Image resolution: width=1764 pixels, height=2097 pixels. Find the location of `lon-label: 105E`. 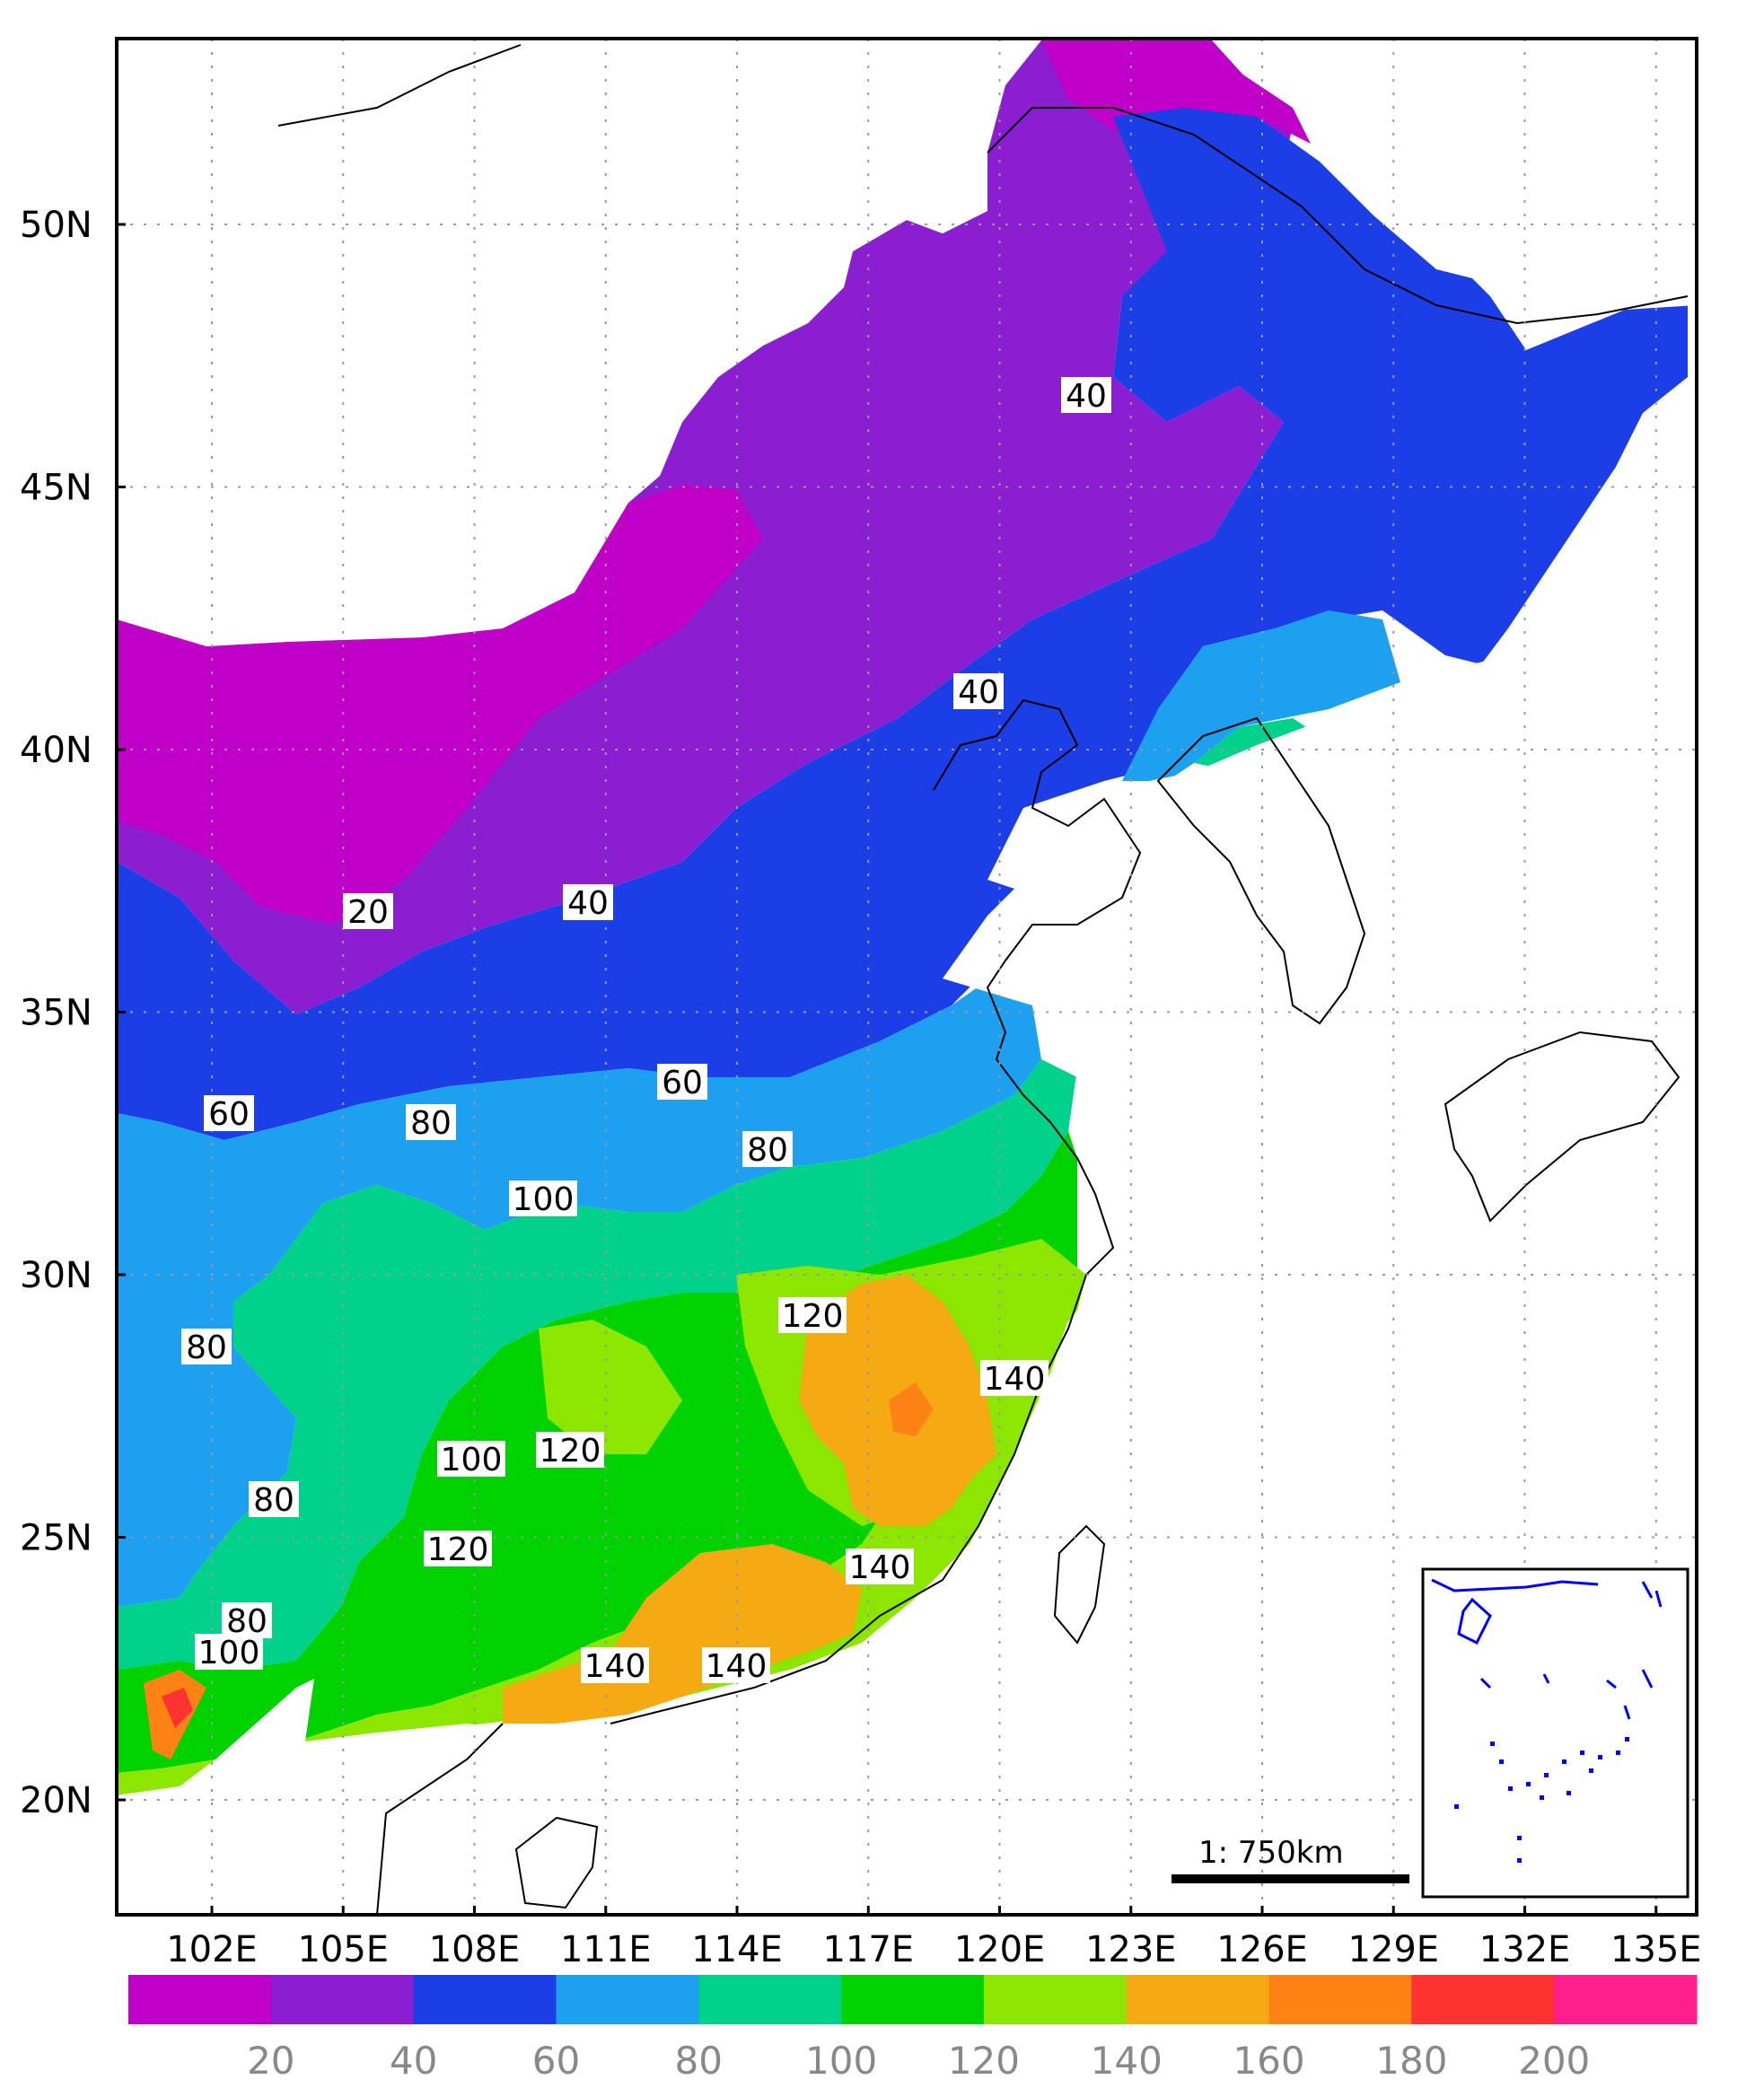

lon-label: 105E is located at coordinates (343, 1949).